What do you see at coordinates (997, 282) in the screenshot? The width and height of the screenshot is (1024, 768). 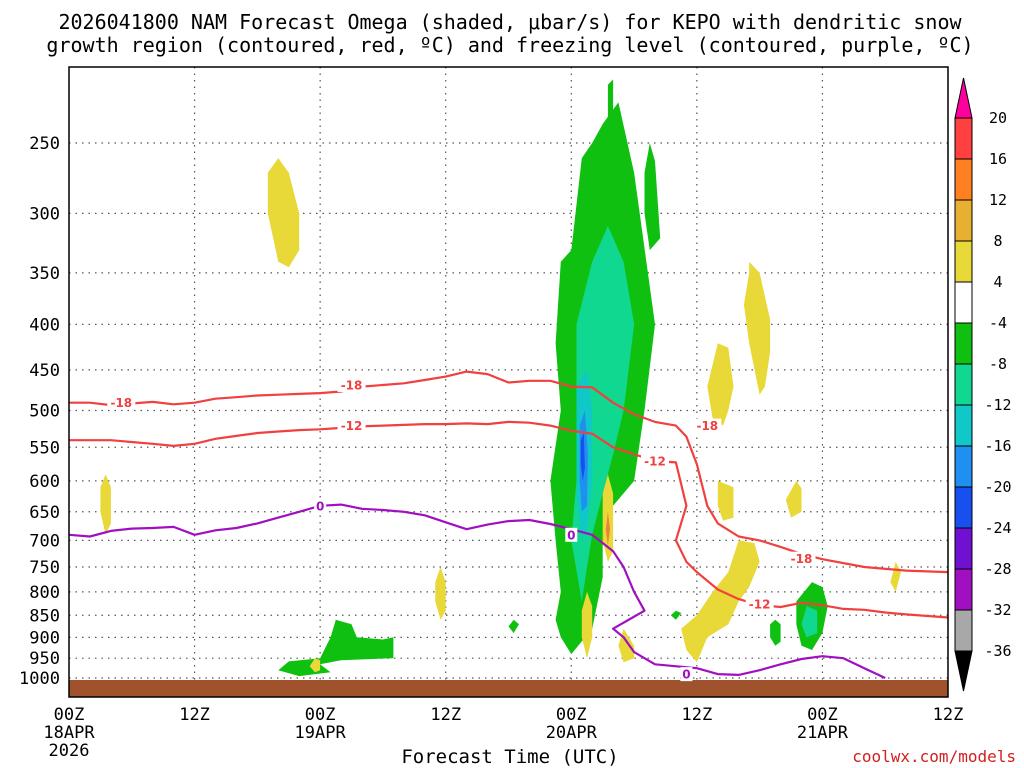 I see `colorbar-label: 4` at bounding box center [997, 282].